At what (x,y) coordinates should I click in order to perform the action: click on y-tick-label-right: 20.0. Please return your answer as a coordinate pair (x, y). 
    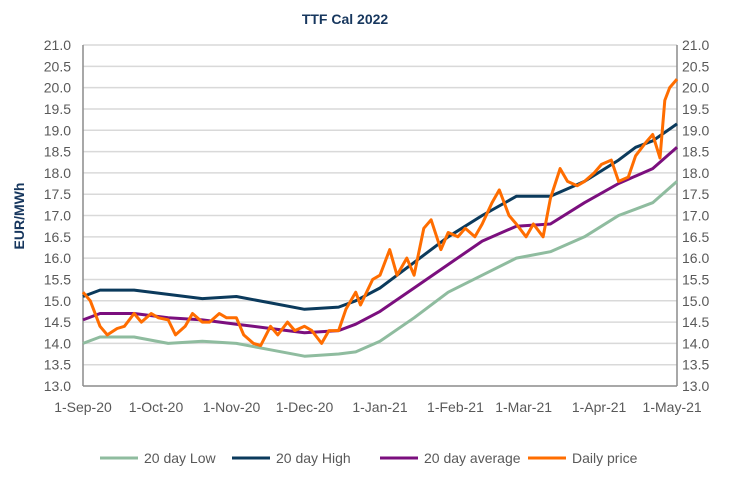
    Looking at the image, I should click on (695, 88).